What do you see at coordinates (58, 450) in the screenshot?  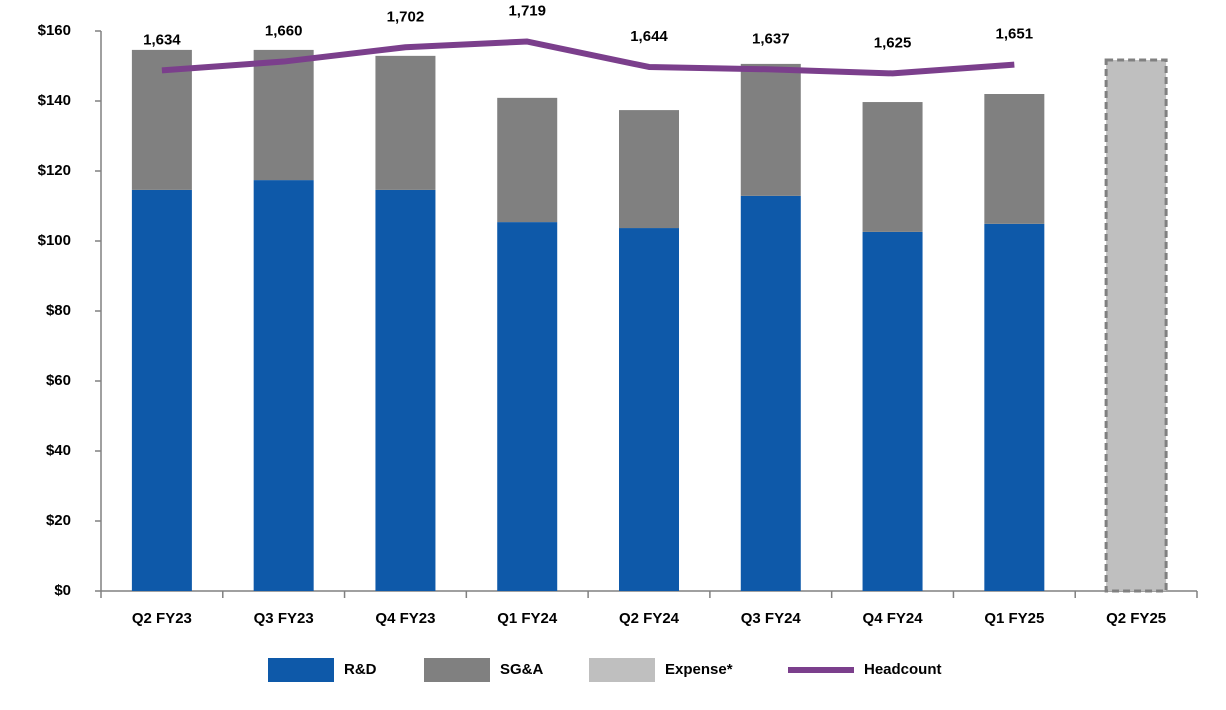 I see `y-tick-label: $40` at bounding box center [58, 450].